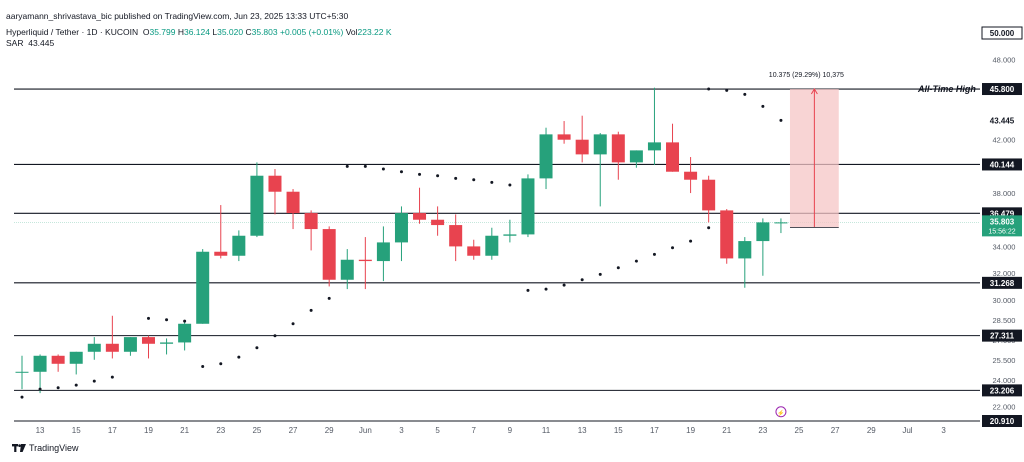 Image resolution: width=1024 pixels, height=462 pixels. I want to click on tradingview-footer: TradingView, so click(45, 448).